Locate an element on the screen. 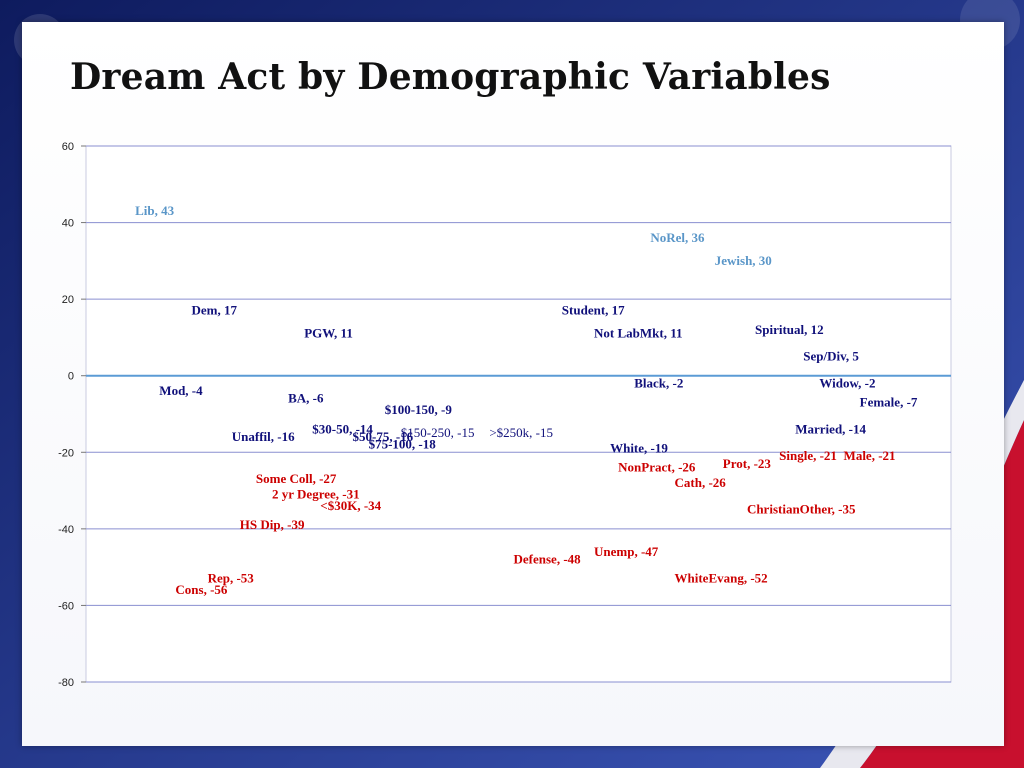 The width and height of the screenshot is (1024, 768). data-label: Not LabMkt, 11 is located at coordinates (638, 333).